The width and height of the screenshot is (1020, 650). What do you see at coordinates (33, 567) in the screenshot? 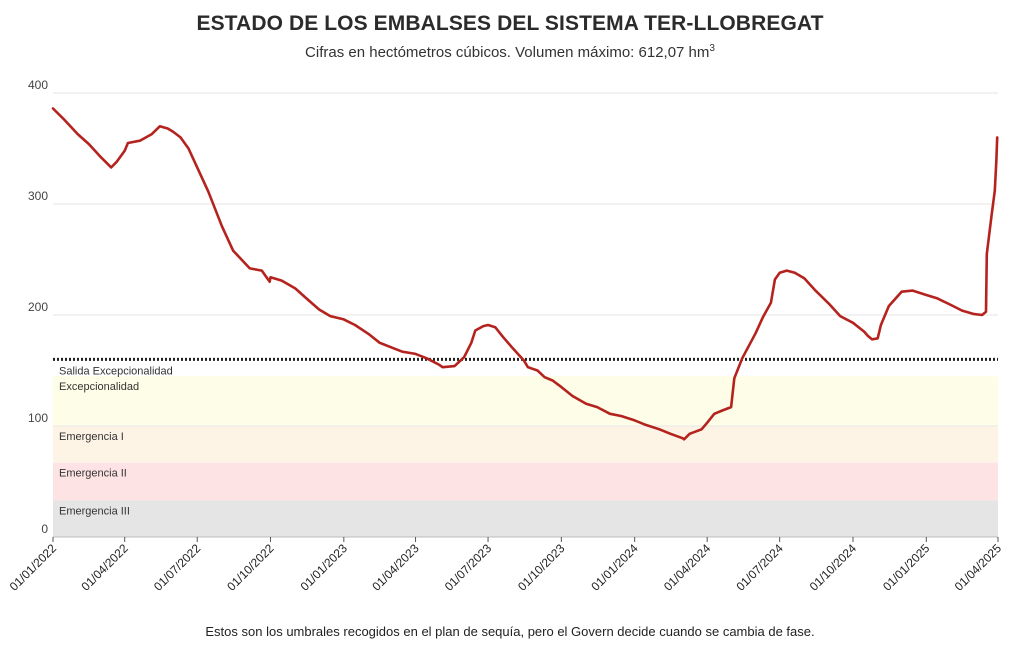
I see `x-tick-label: 01/01/2022` at bounding box center [33, 567].